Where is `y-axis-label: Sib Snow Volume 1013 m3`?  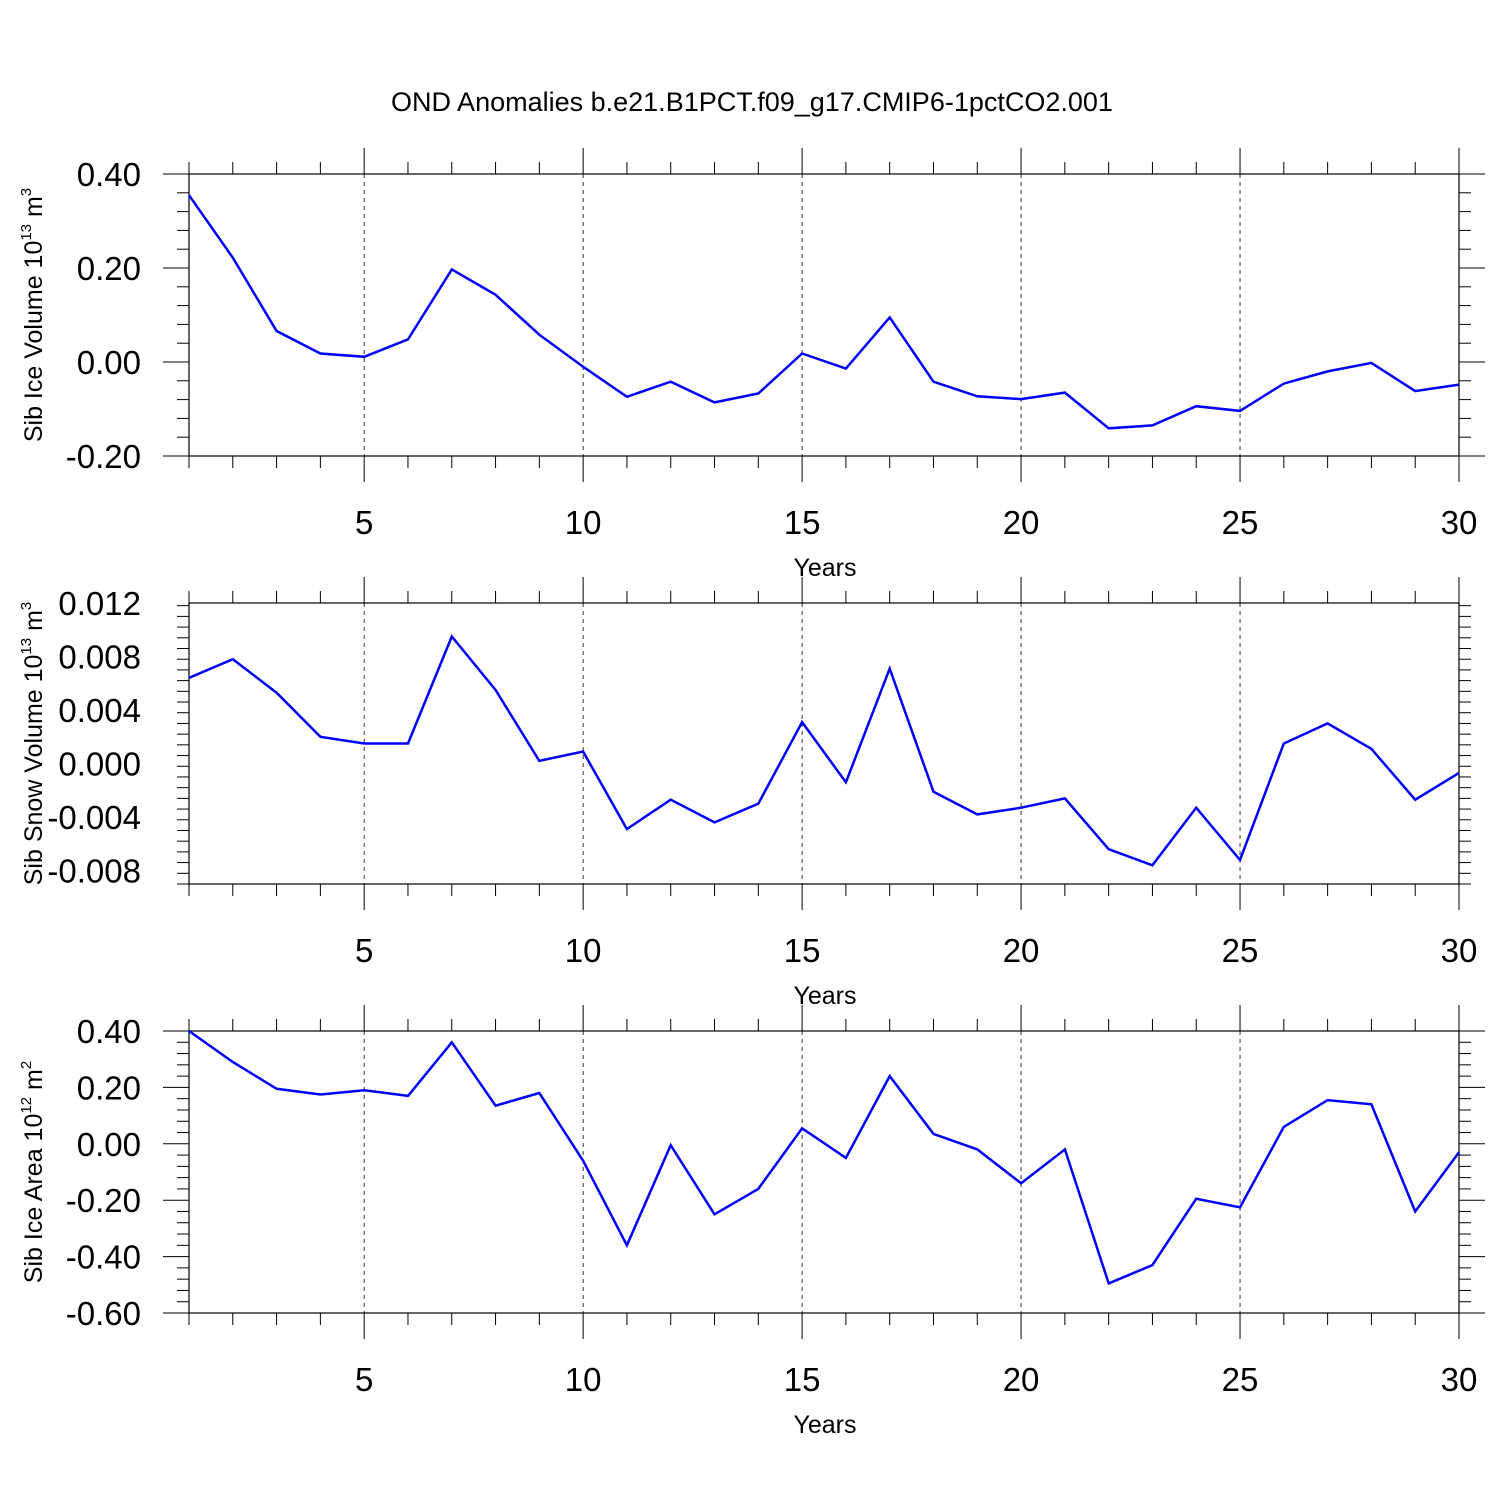 y-axis-label: Sib Snow Volume 1013 m3 is located at coordinates (33, 744).